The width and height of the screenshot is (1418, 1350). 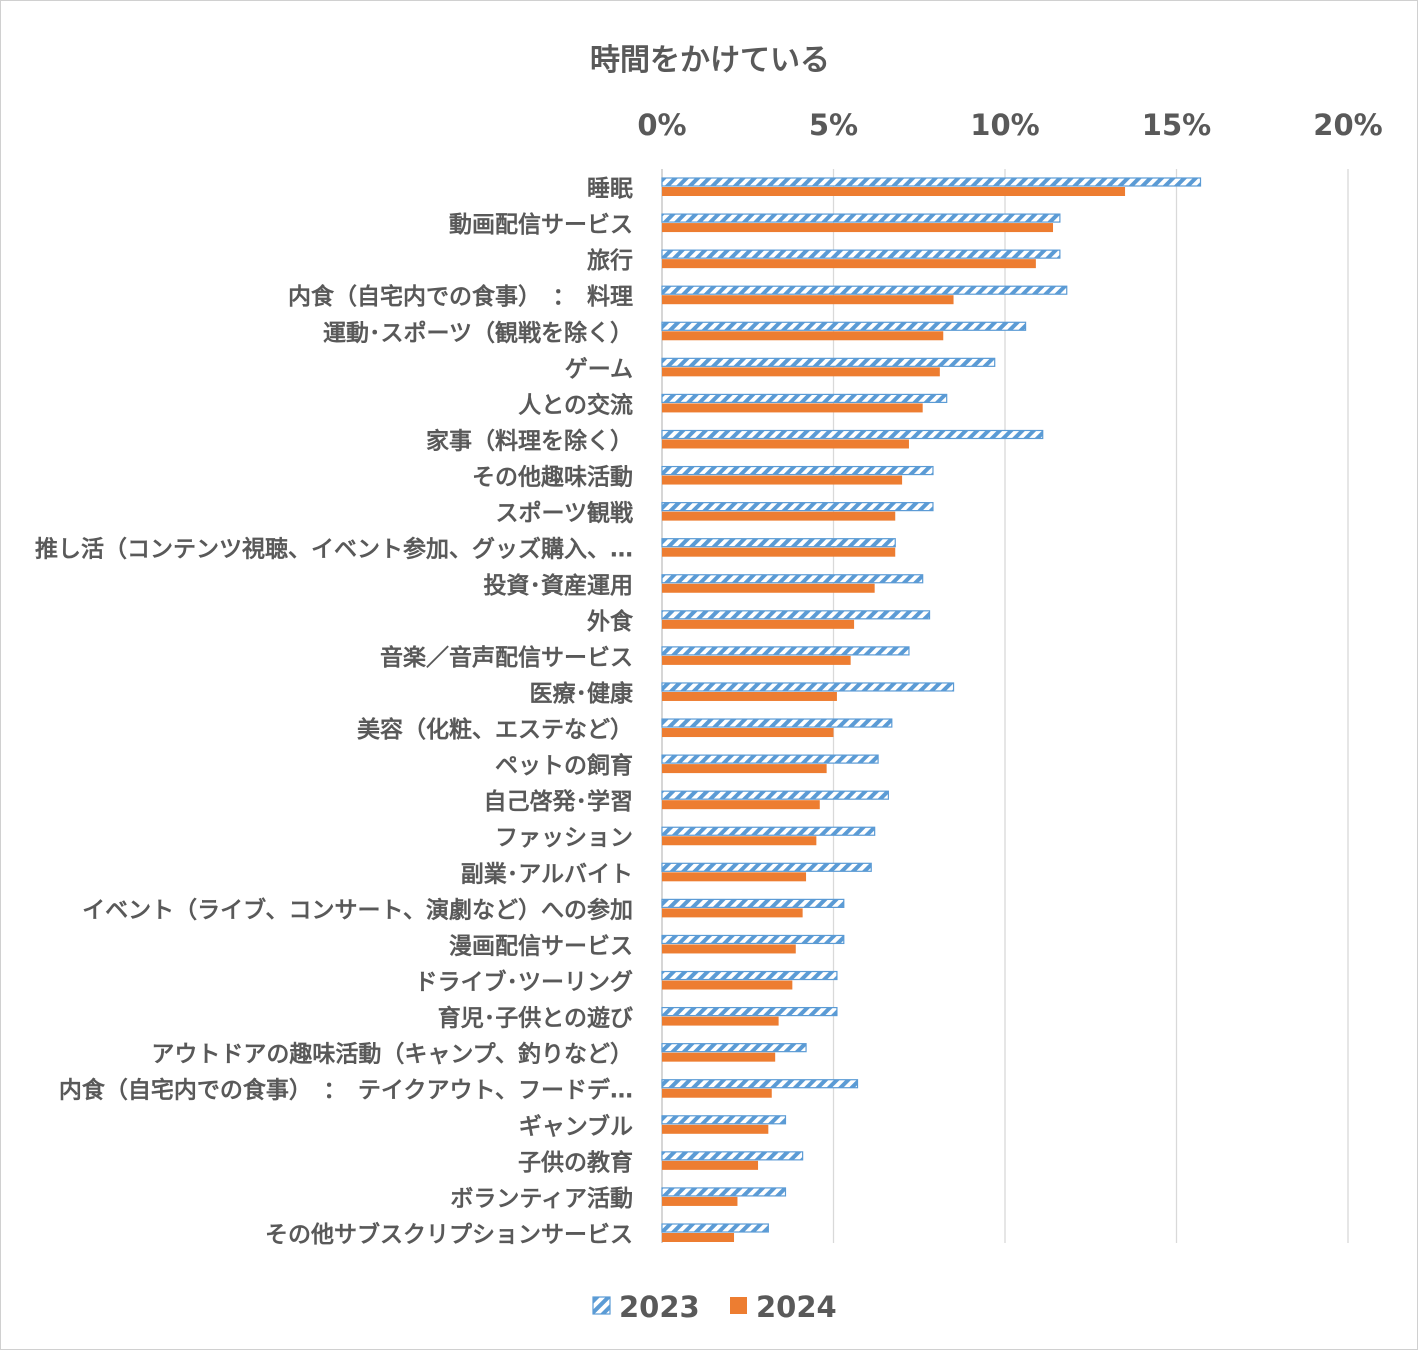 What do you see at coordinates (610, 621) in the screenshot?
I see `category-label: 外食` at bounding box center [610, 621].